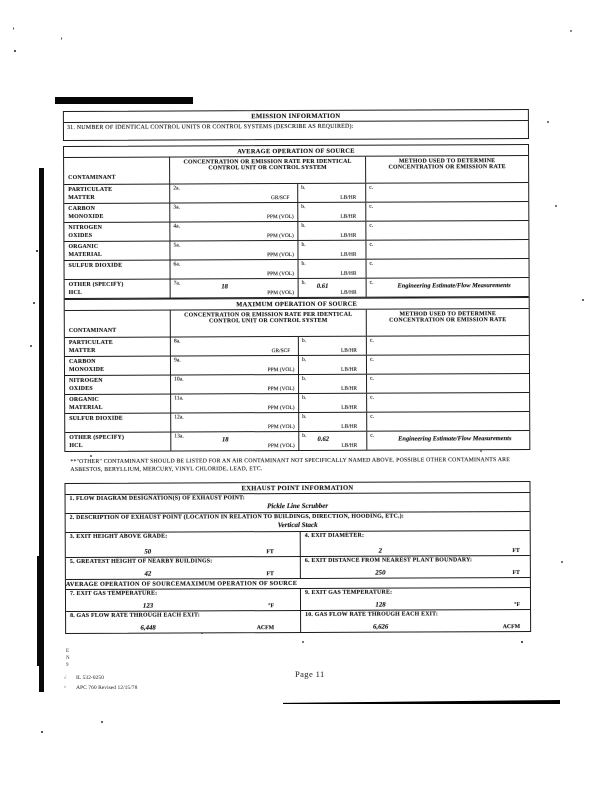  What do you see at coordinates (118, 404) in the screenshot?
I see `contaminant-cell: ORGANIC MATERIAL` at bounding box center [118, 404].